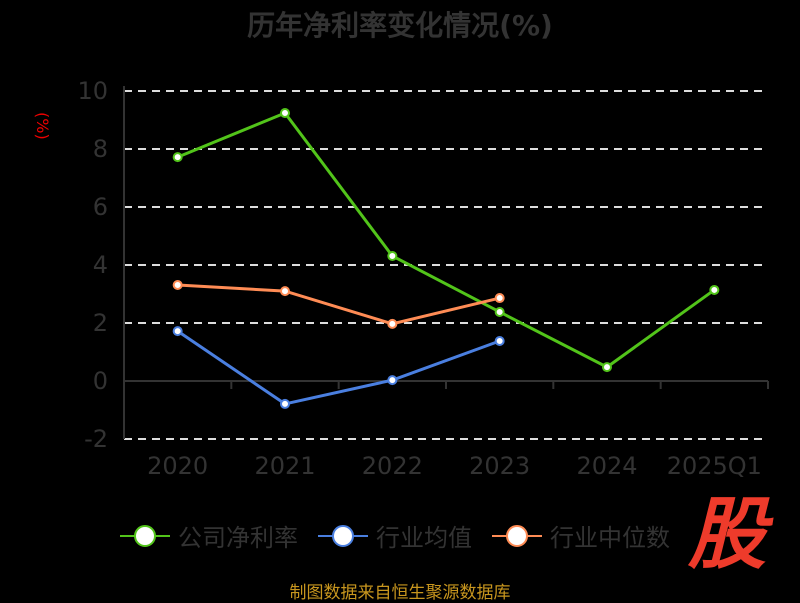  I want to click on y-tick-label: 6, so click(100, 207).